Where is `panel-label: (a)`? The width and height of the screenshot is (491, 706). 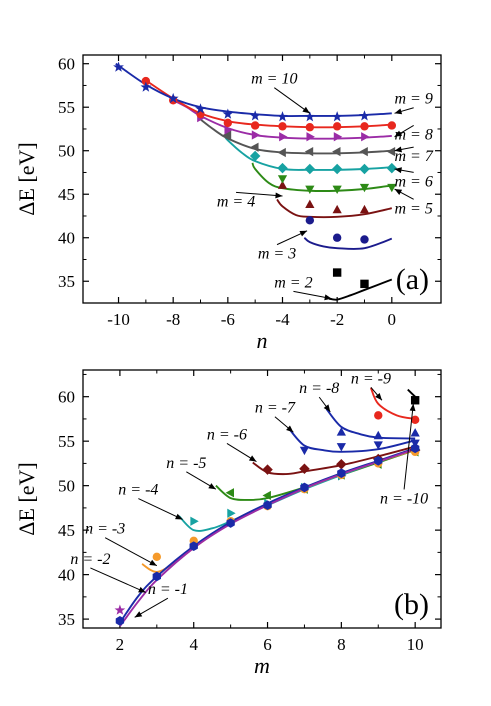
panel-label: (a) is located at coordinates (412, 279).